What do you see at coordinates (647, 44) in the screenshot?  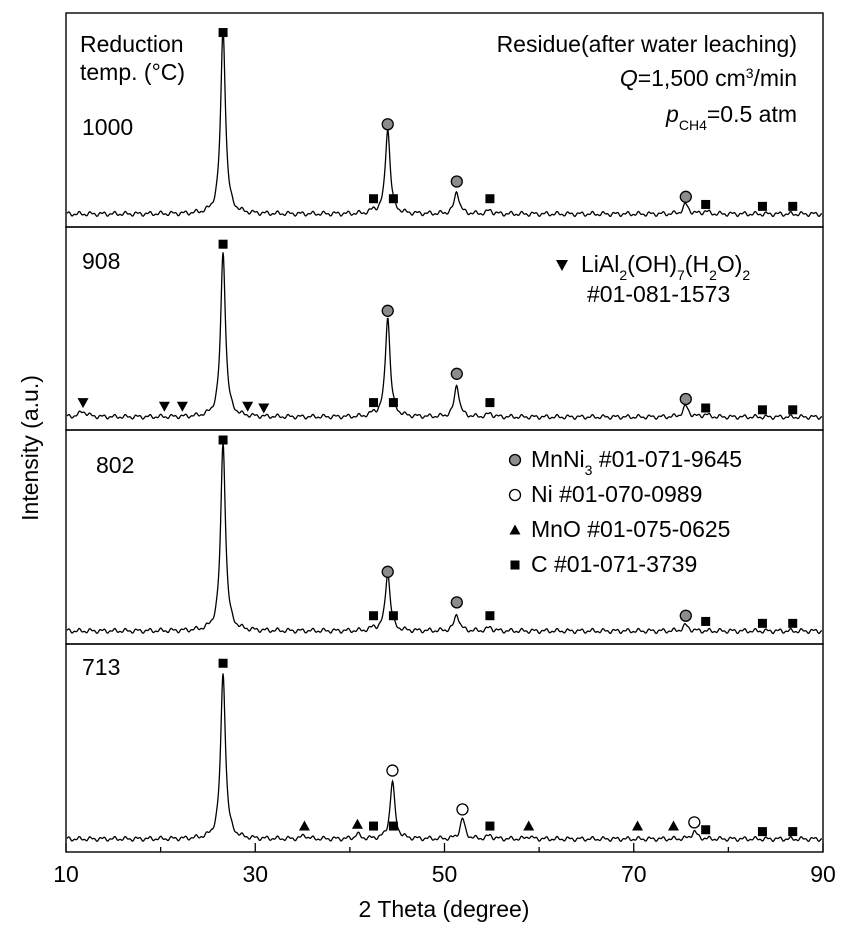 I see `conditions-line1: Residue(after water leaching)` at bounding box center [647, 44].